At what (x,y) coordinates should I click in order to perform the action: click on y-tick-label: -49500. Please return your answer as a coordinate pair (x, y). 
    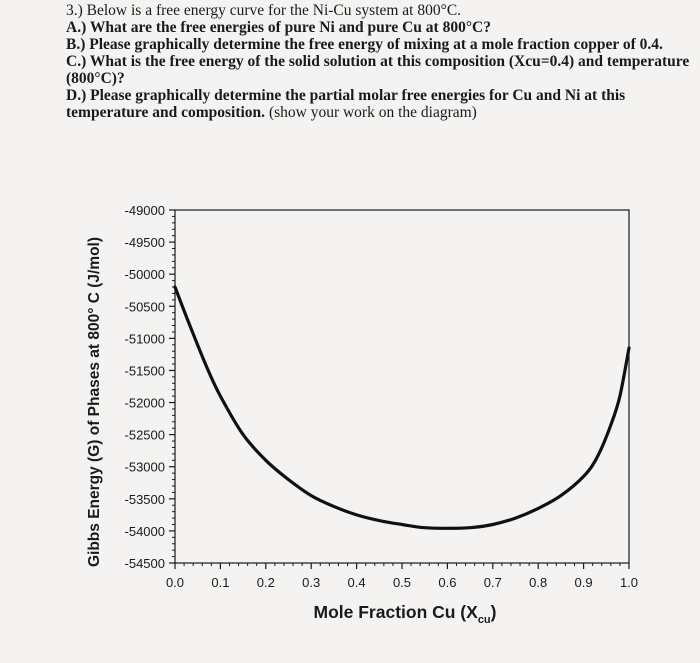
    Looking at the image, I should click on (145, 242).